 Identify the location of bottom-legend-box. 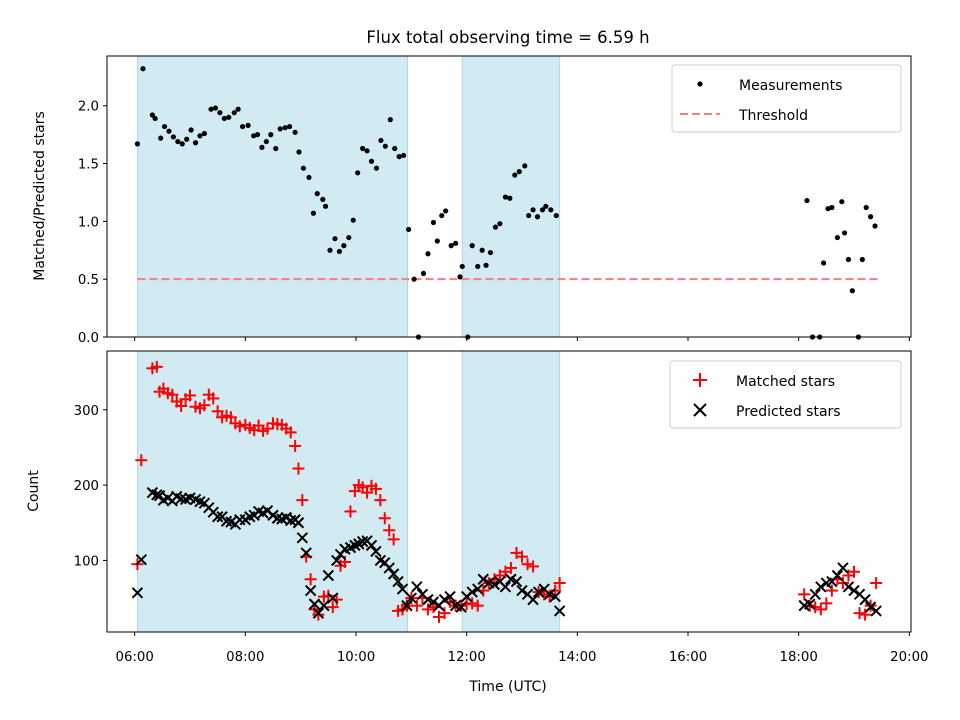
(785, 394).